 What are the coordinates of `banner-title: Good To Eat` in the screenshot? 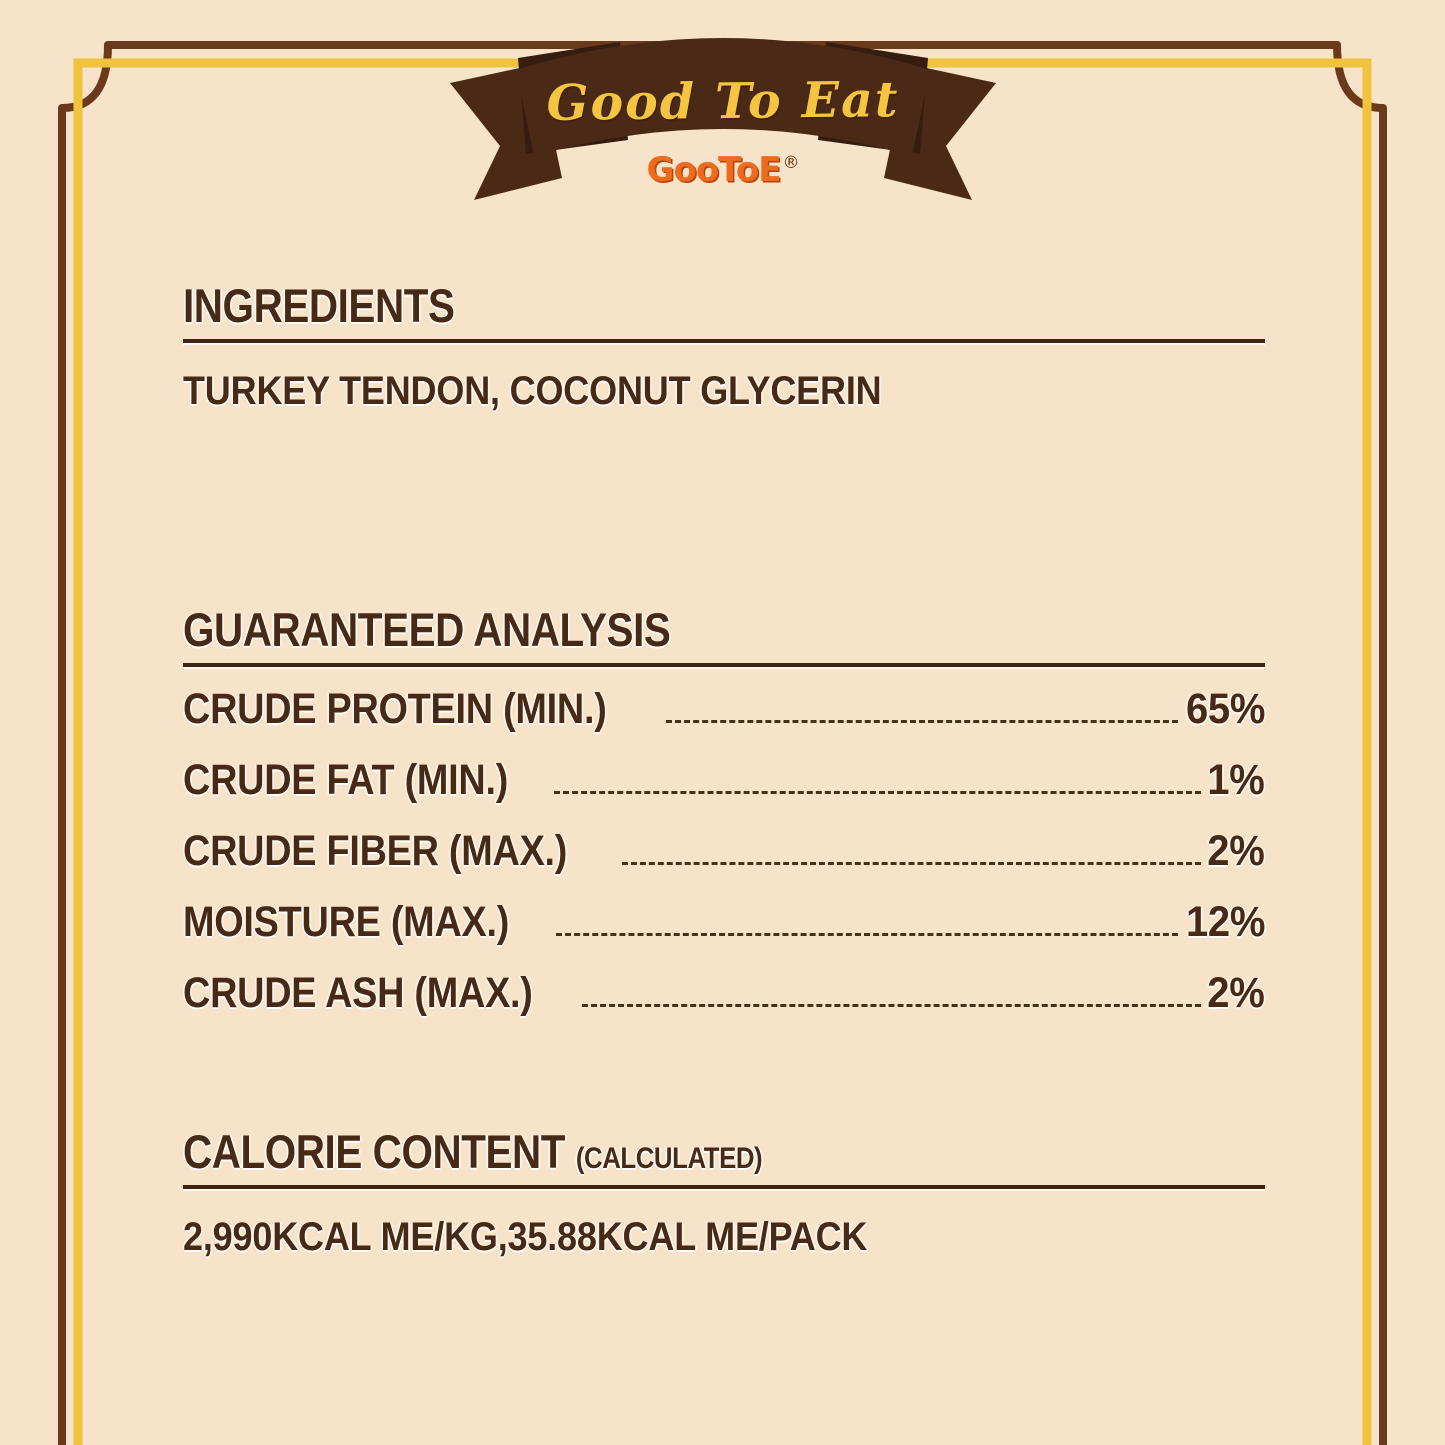 It's located at (723, 101).